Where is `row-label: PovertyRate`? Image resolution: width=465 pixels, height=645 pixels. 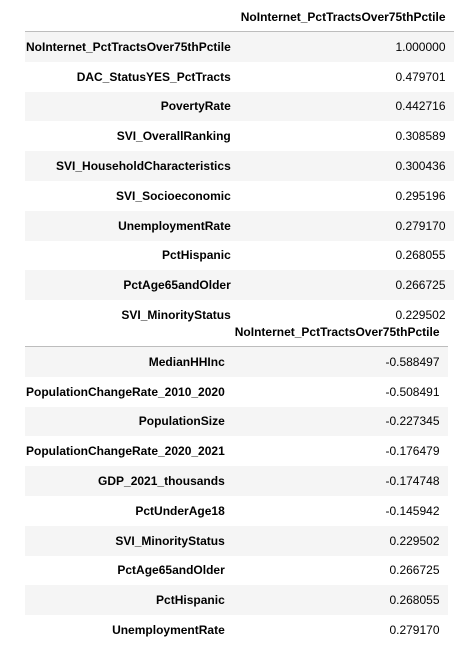
row-label: PovertyRate is located at coordinates (133, 107).